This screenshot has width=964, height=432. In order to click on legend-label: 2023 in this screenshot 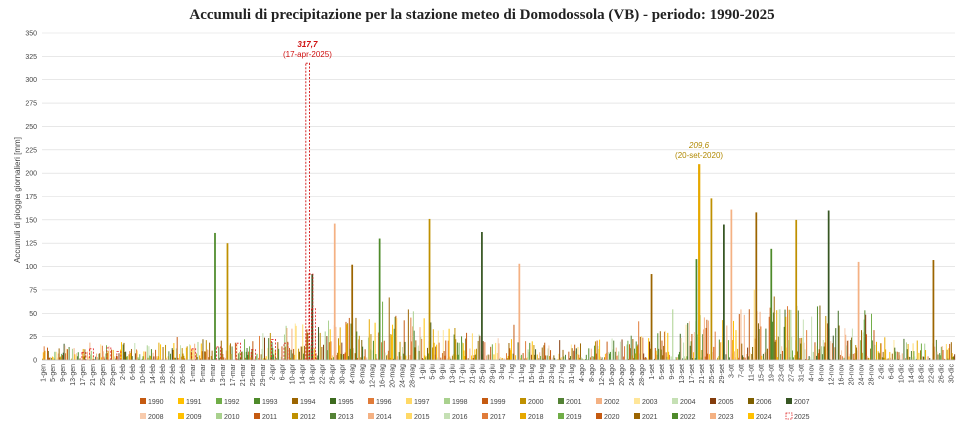, I will do `click(726, 417)`.